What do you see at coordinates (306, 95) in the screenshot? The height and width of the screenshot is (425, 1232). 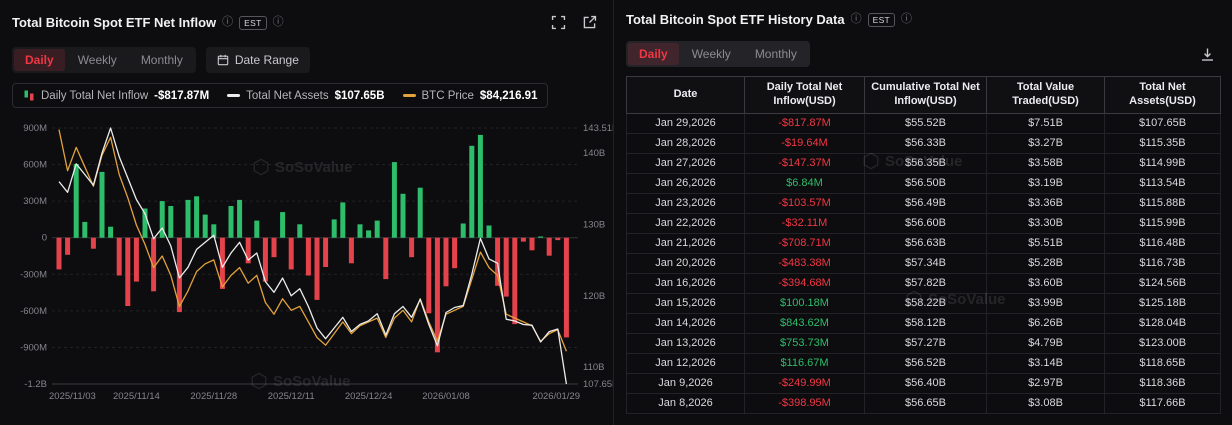 I see `legend-item-net-assets: Total Net Assets $107.65B` at bounding box center [306, 95].